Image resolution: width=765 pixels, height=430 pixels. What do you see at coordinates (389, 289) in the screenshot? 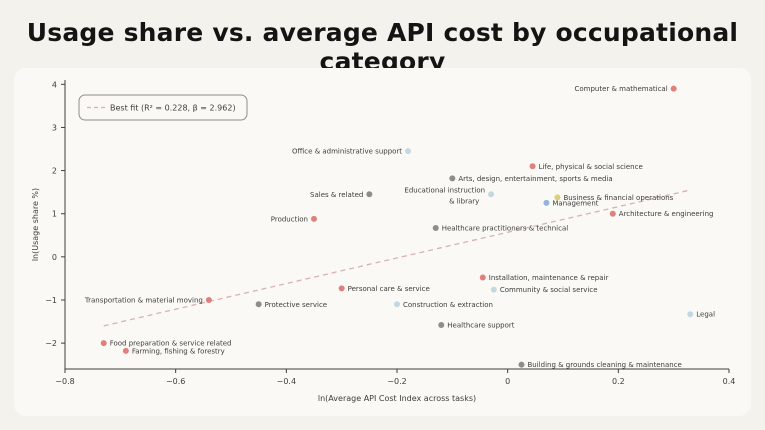
I see `point-label: Personal care & service` at bounding box center [389, 289].